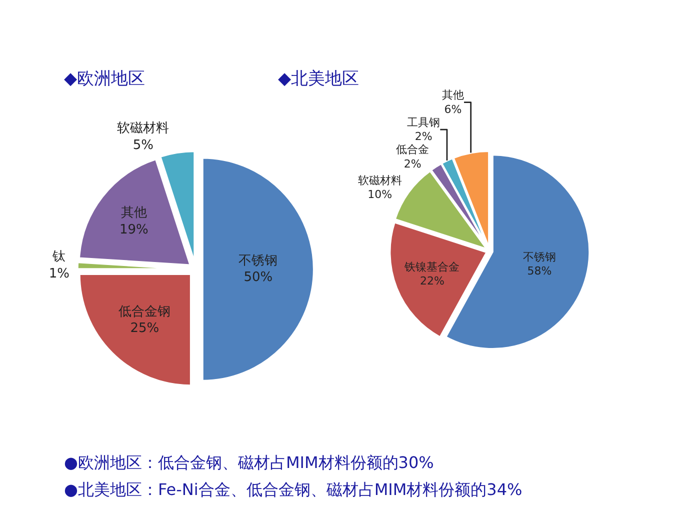  I want to click on slice-label: 低合金, so click(413, 149).